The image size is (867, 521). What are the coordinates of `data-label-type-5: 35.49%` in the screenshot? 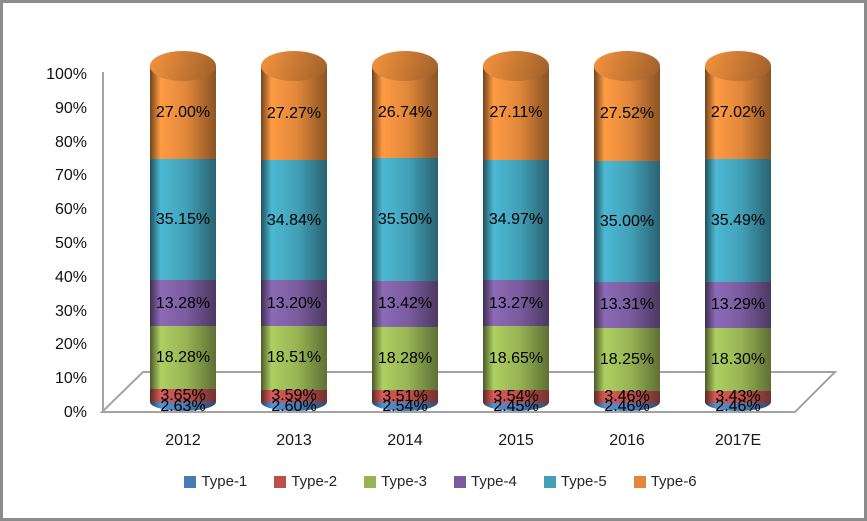 It's located at (738, 220).